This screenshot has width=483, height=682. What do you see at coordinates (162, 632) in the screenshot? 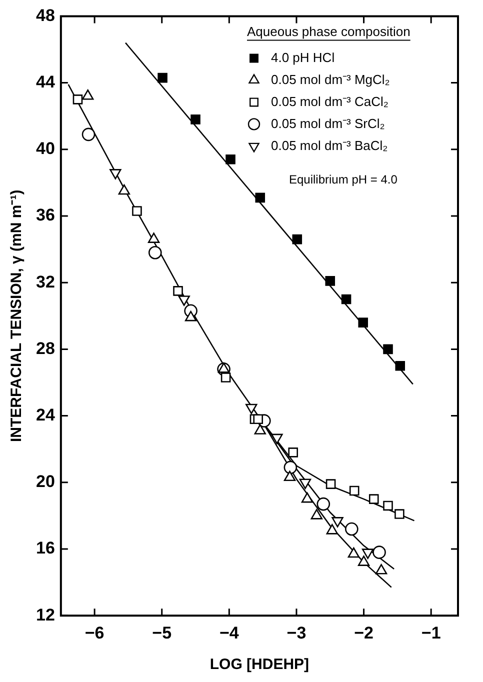
I see `x-tick-label: −5` at bounding box center [162, 632].